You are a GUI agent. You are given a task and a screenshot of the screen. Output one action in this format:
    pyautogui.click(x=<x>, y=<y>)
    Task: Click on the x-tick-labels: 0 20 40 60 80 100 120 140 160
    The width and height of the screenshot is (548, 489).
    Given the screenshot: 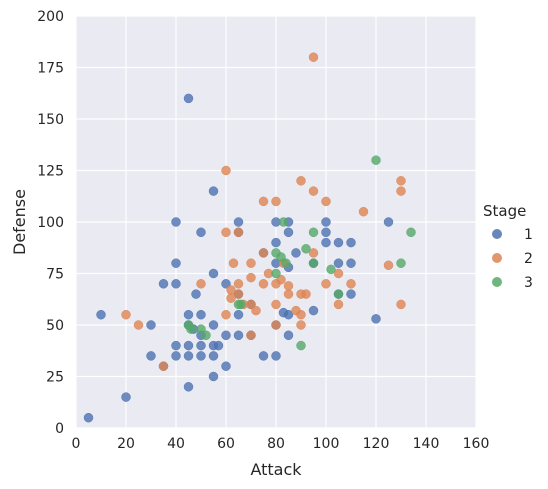 What is the action you would take?
    pyautogui.click(x=281, y=444)
    